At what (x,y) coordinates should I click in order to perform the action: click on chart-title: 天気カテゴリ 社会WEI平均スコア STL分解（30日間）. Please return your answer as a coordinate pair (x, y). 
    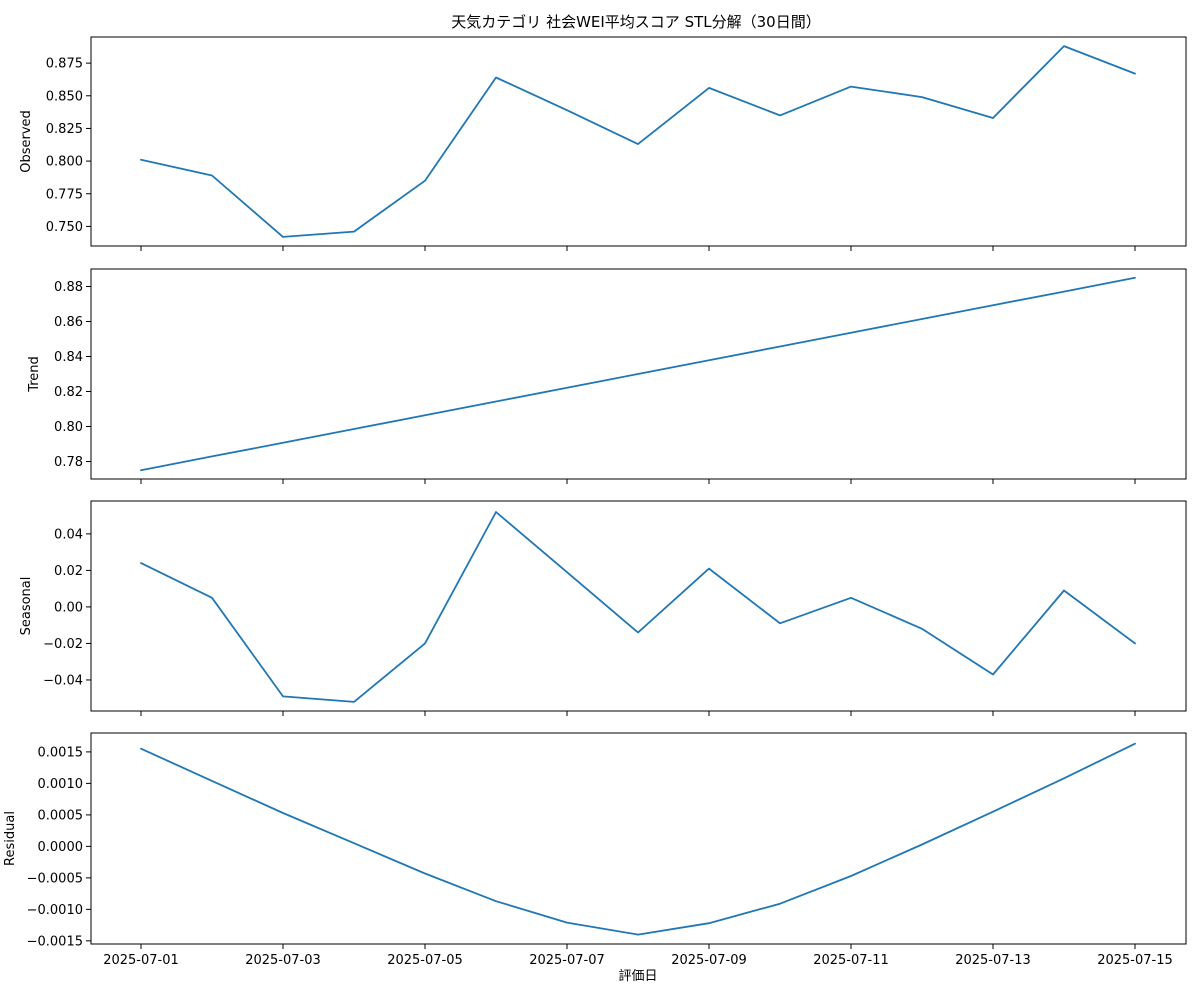
    Looking at the image, I should click on (635, 22).